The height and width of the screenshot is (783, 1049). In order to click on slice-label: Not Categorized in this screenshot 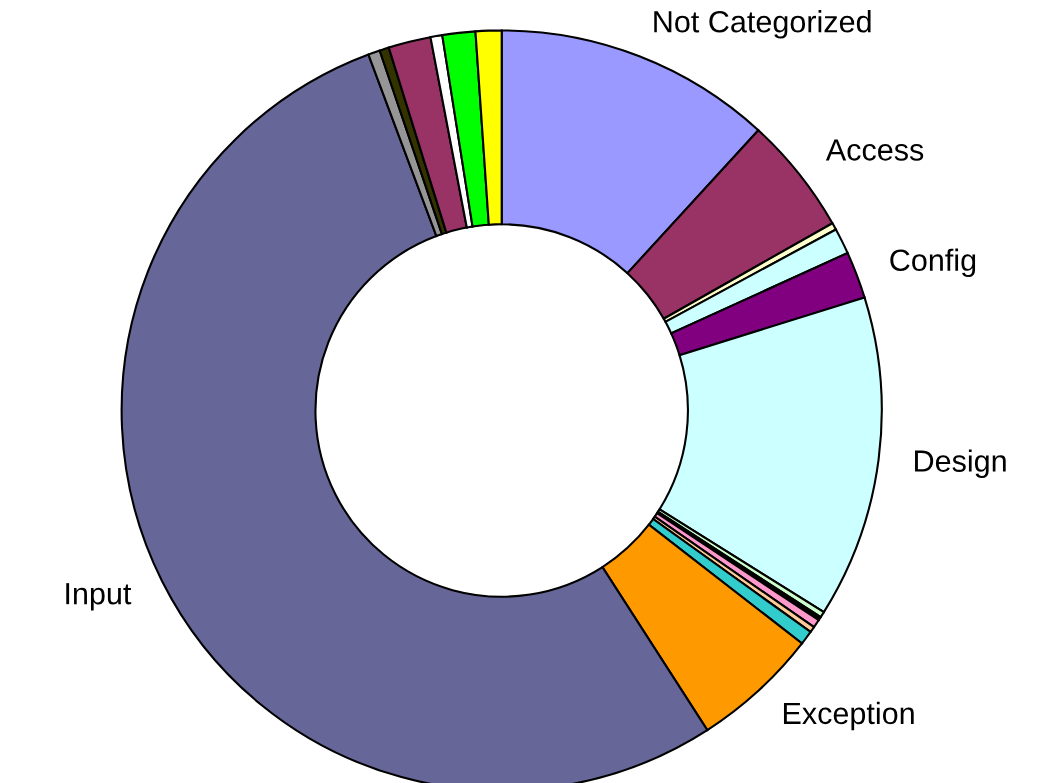, I will do `click(762, 24)`.